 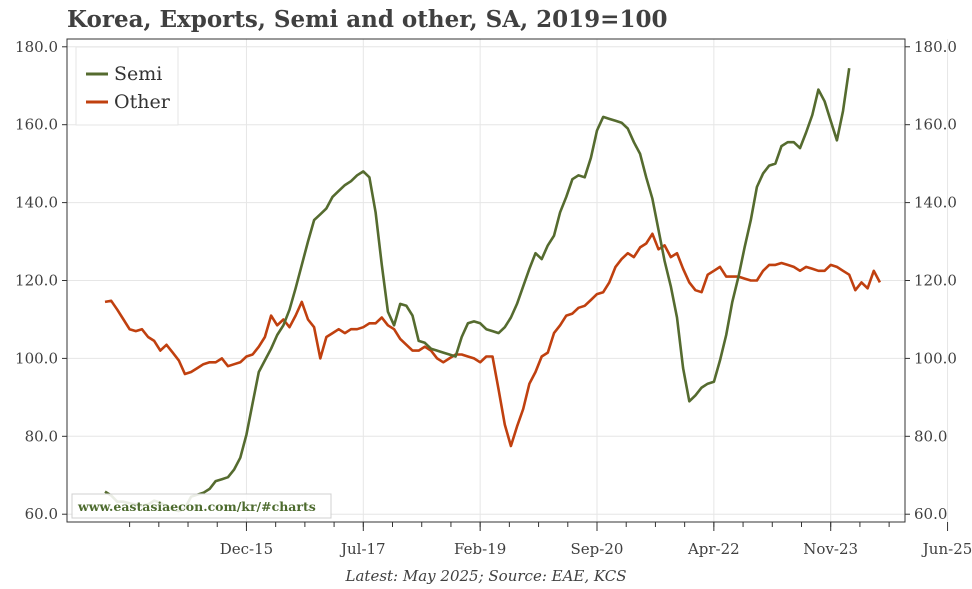 I want to click on x-tick-label: Jul-17, so click(x=362, y=549).